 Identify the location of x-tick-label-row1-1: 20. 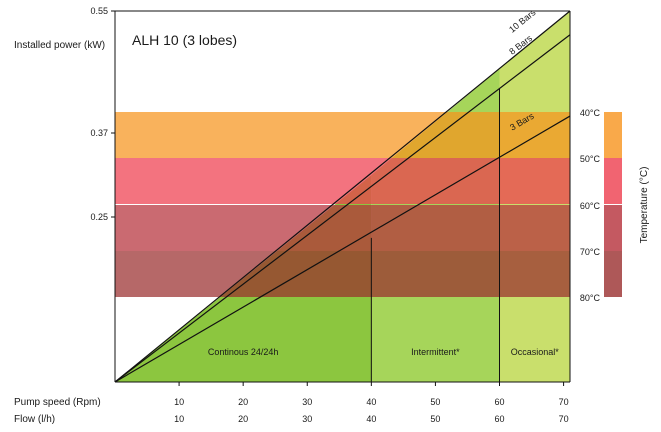
(243, 419).